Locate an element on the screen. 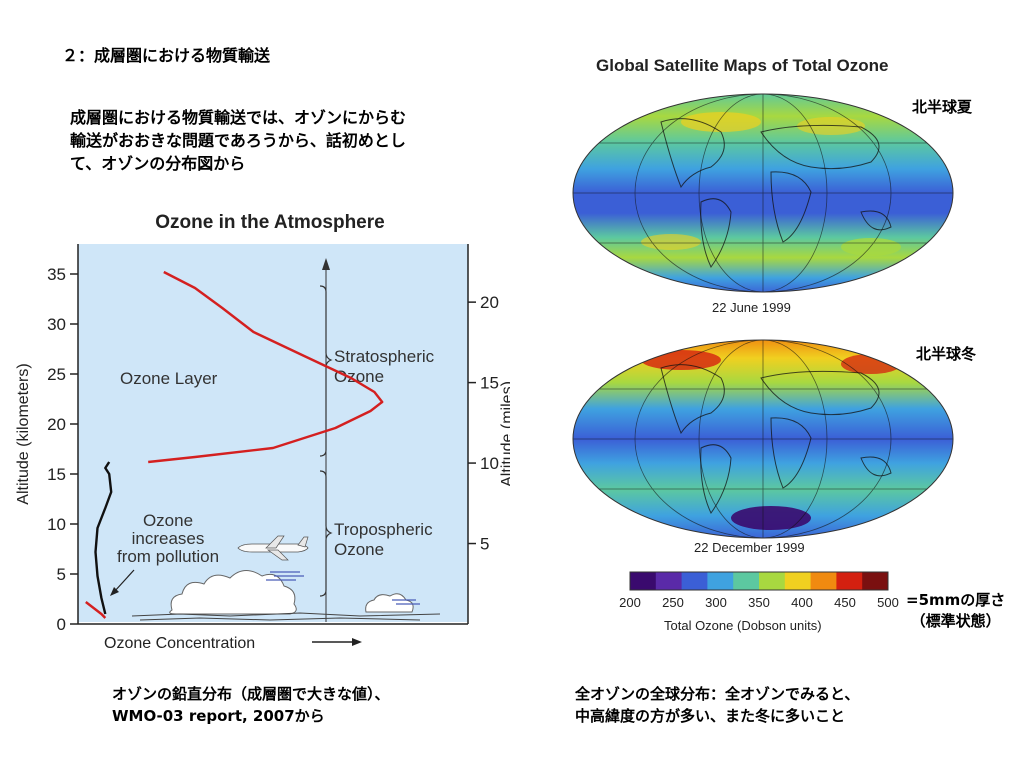 This screenshot has height=768, width=1024. pollution-label-line: from pollution is located at coordinates (168, 556).